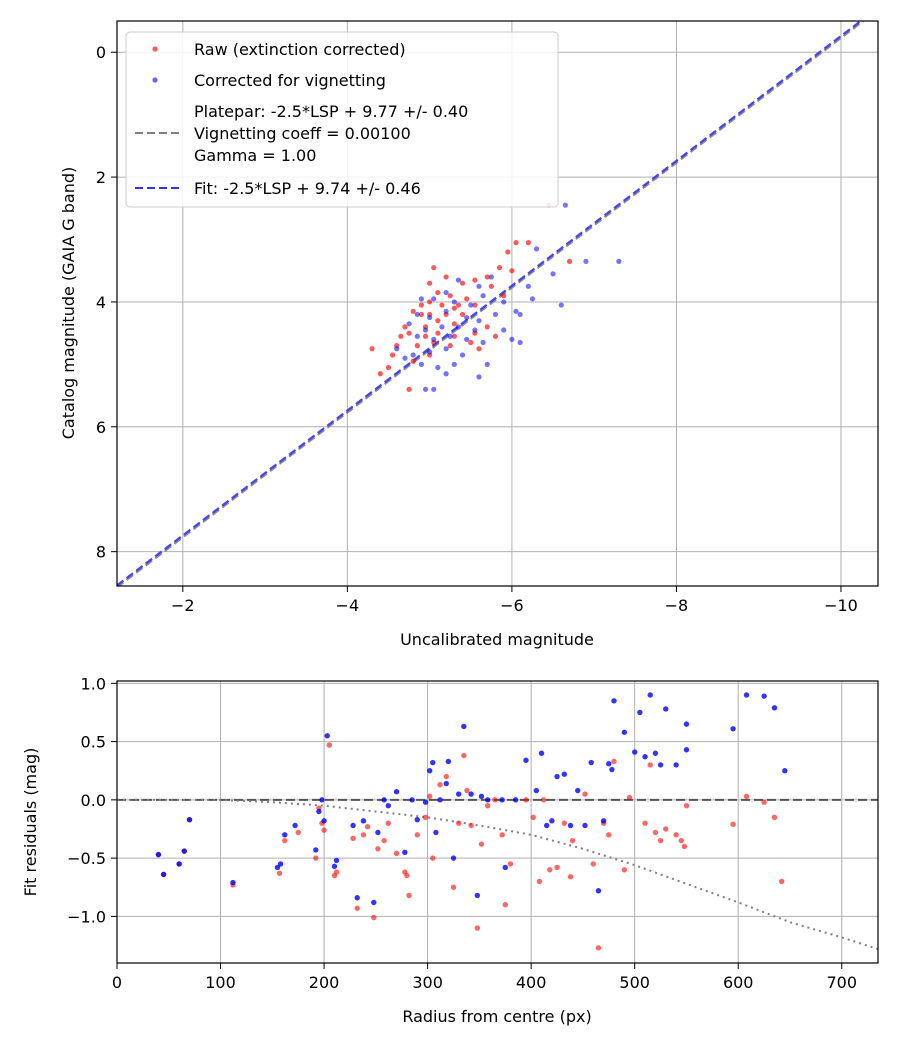 The image size is (900, 1050). I want to click on top-y-tick-label: 6, so click(101, 427).